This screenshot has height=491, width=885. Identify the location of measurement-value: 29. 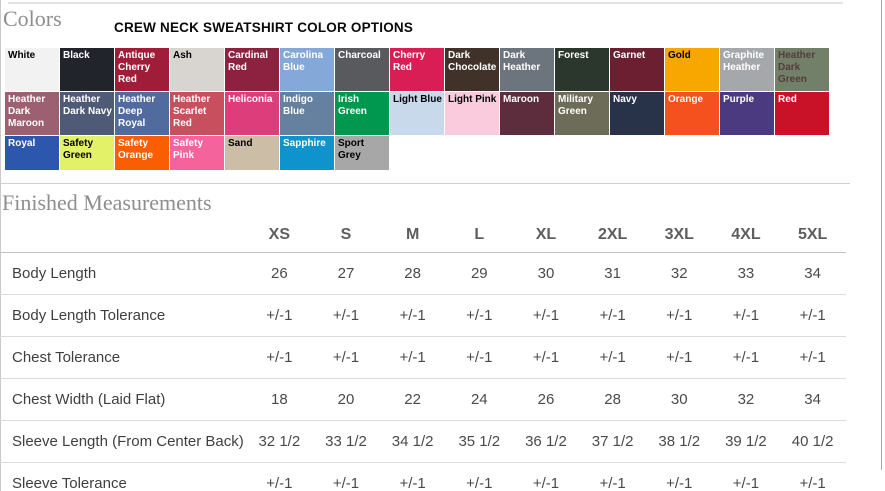
(479, 273).